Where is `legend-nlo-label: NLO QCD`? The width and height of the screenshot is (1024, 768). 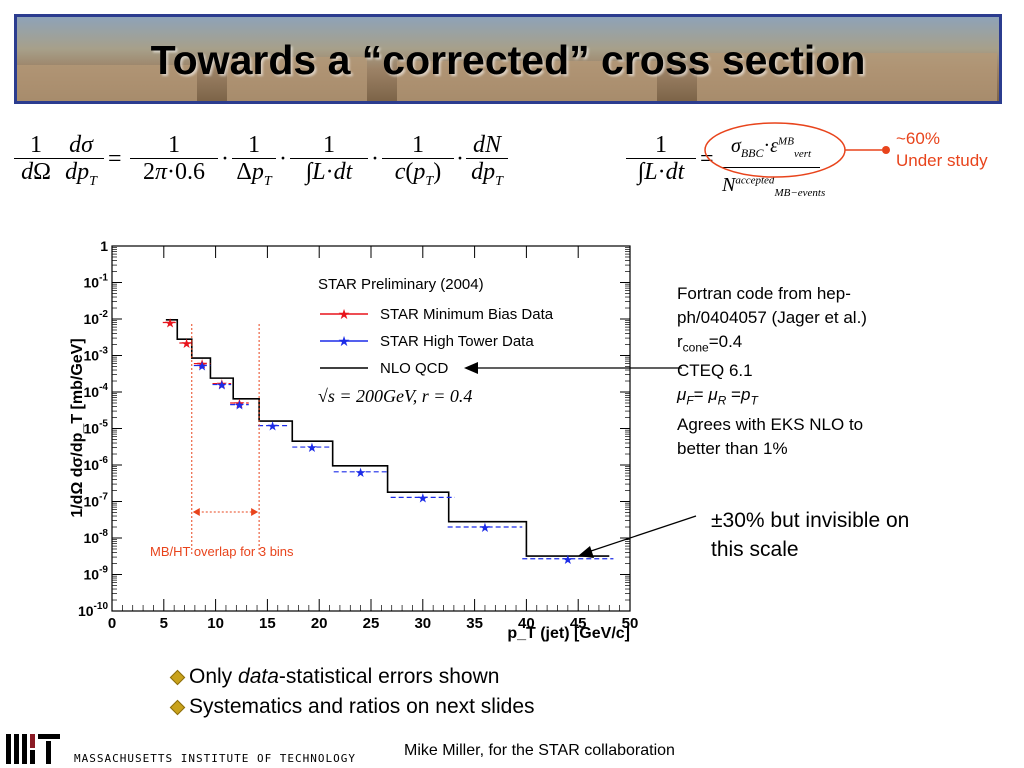
legend-nlo-label: NLO QCD is located at coordinates (414, 368).